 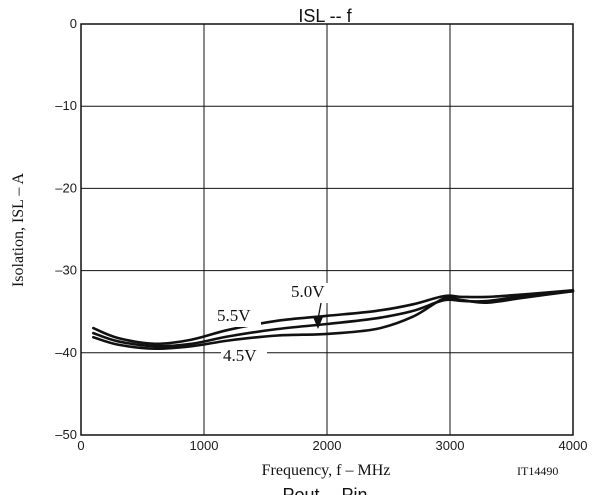 What do you see at coordinates (326, 470) in the screenshot?
I see `x-axis-label: Frequency, f – MHz` at bounding box center [326, 470].